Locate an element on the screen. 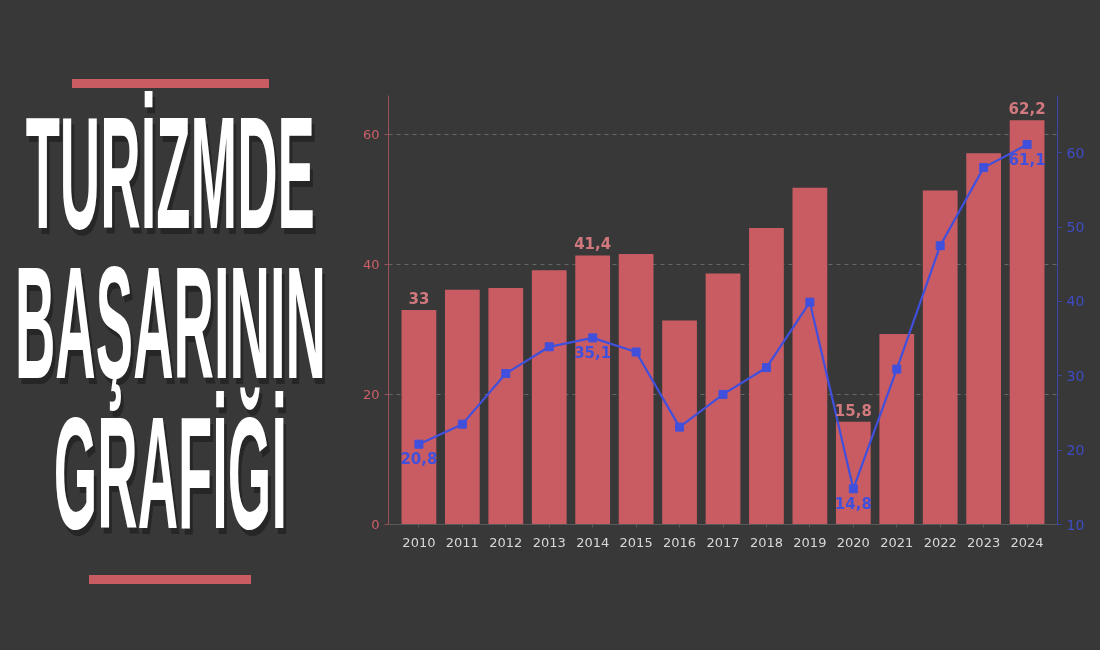 The width and height of the screenshot is (1100, 650). x-tick-label: 2021 is located at coordinates (897, 542).